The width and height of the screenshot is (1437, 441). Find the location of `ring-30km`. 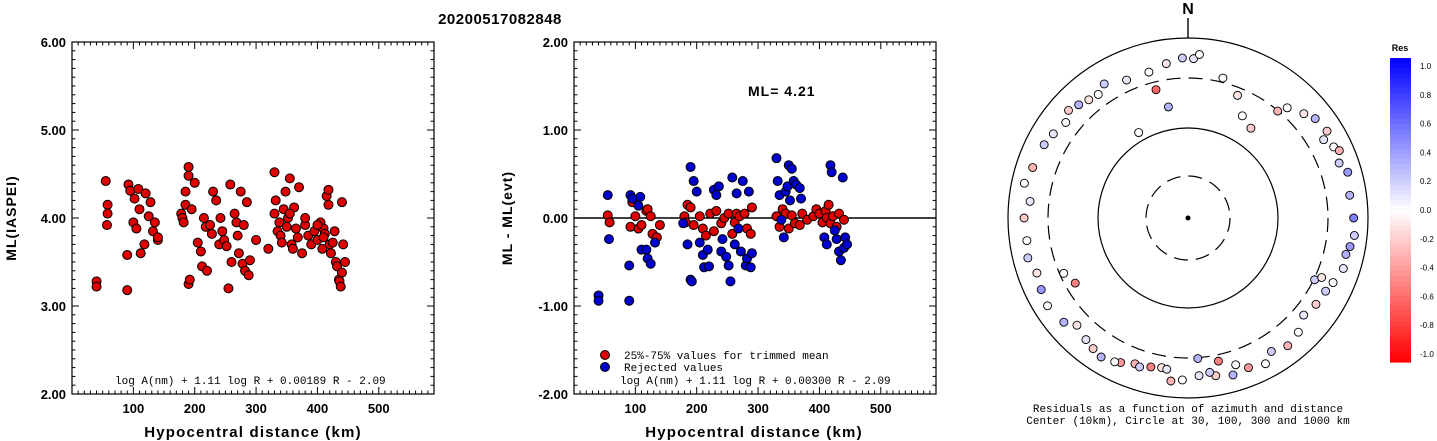

ring-30km is located at coordinates (1188, 218).